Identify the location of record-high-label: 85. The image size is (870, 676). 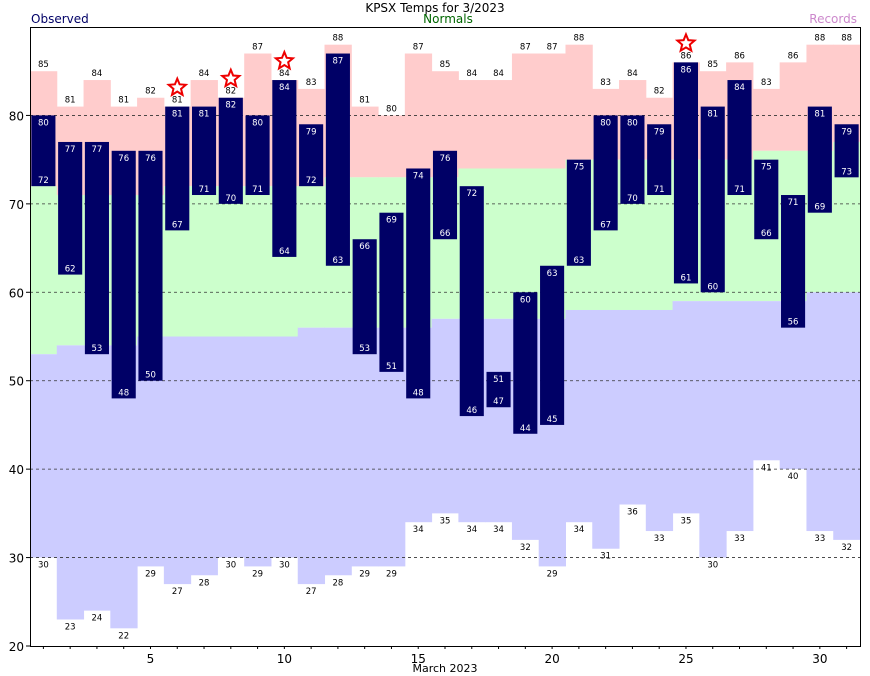
(43, 65).